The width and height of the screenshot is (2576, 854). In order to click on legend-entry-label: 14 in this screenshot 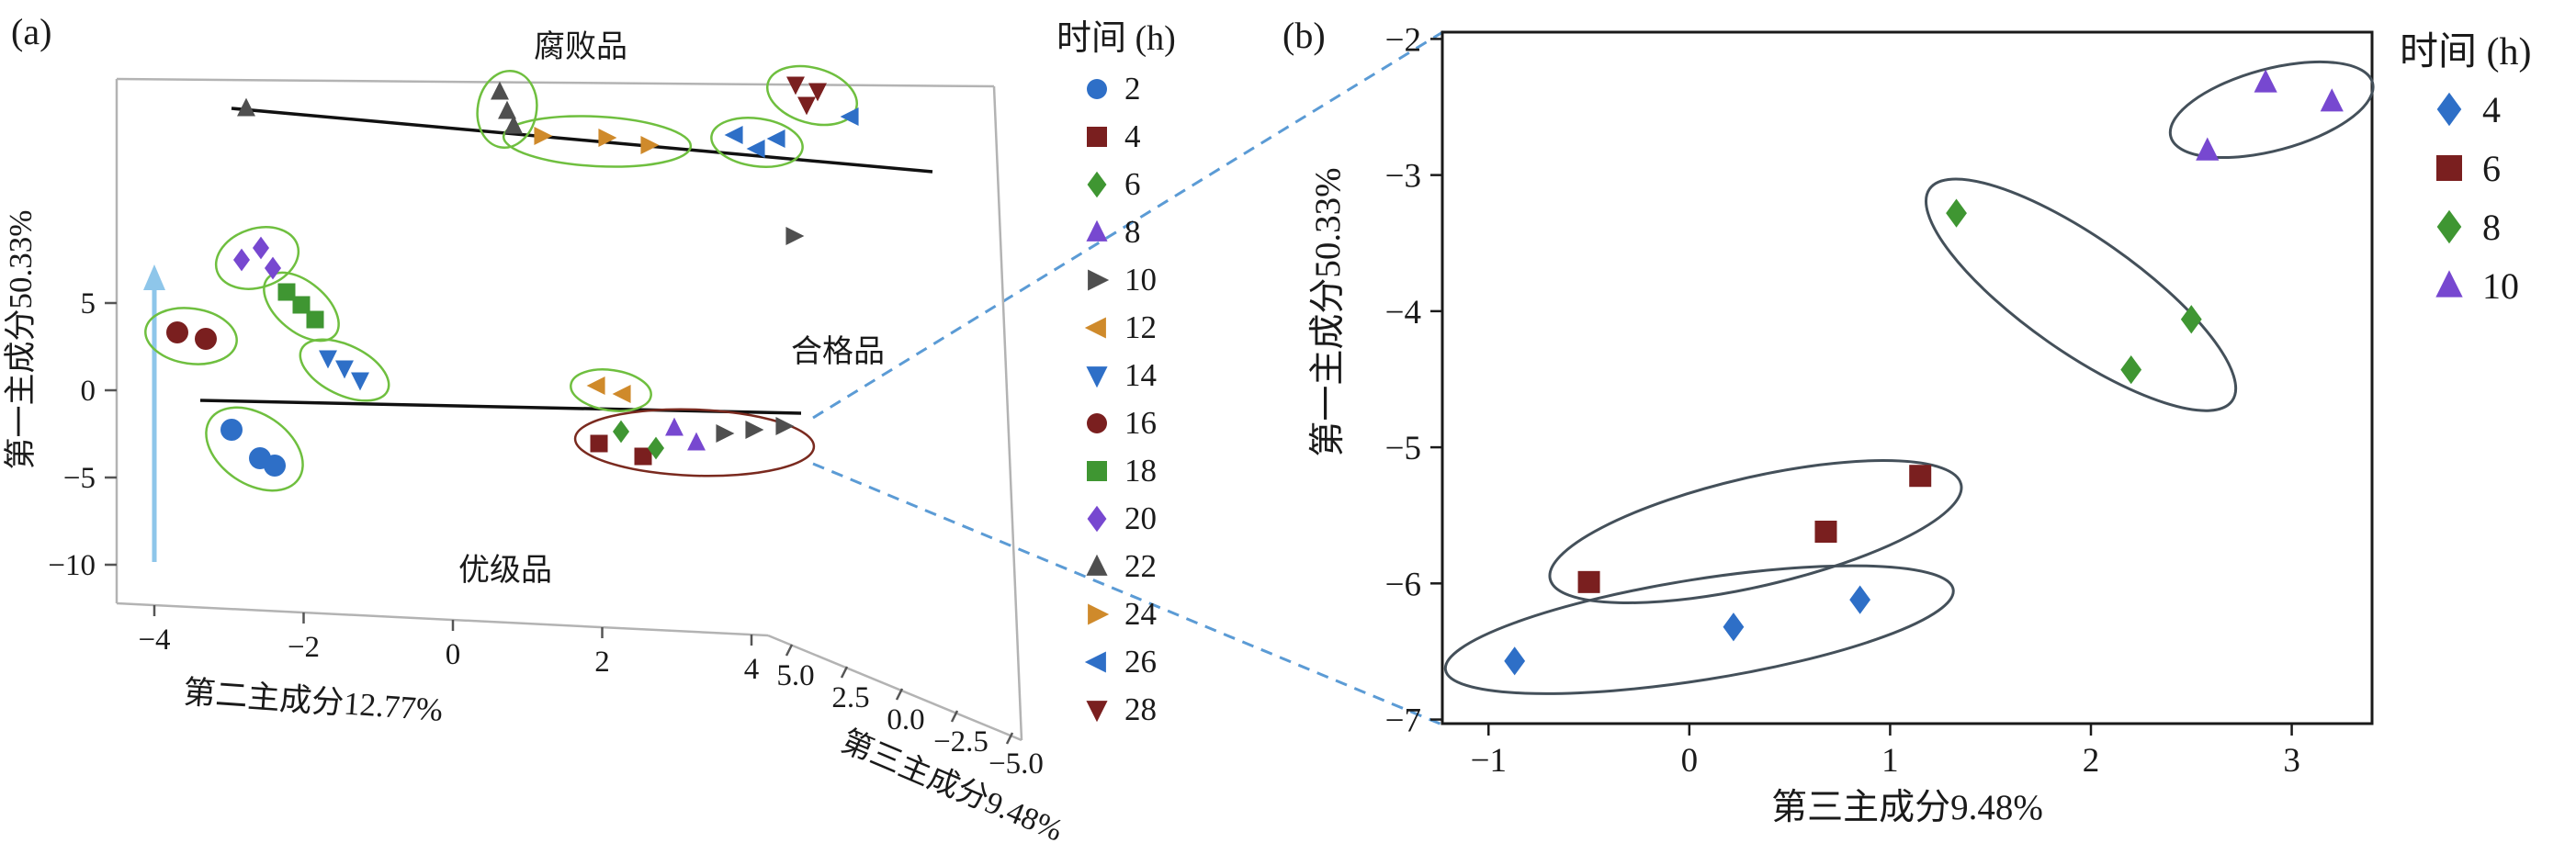, I will do `click(1140, 375)`.